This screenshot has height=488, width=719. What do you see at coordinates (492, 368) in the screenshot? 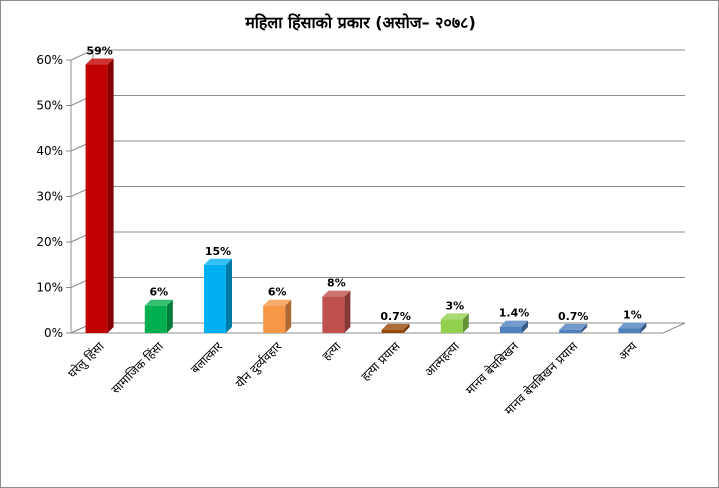
I see `x-tick-label: मानव बेचबिखन` at bounding box center [492, 368].